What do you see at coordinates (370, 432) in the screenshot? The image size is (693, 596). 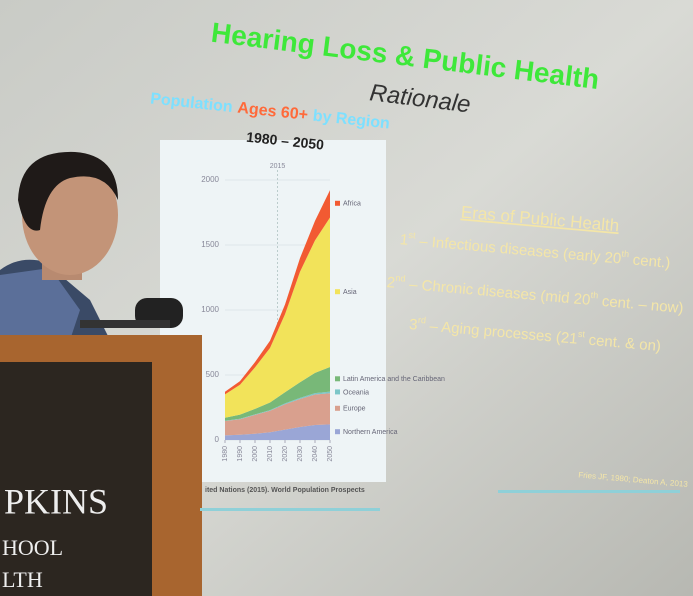 I see `legend-label: Northern America` at bounding box center [370, 432].